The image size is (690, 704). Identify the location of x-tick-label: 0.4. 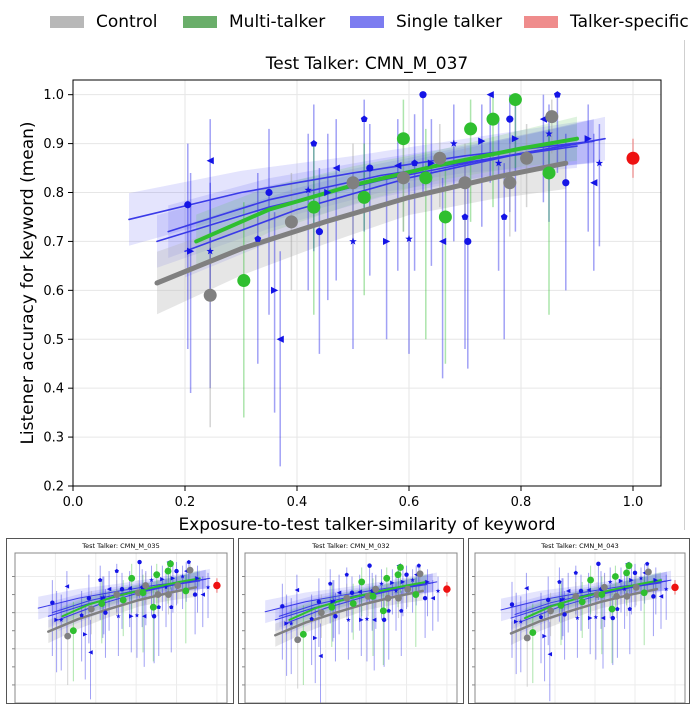
(297, 502).